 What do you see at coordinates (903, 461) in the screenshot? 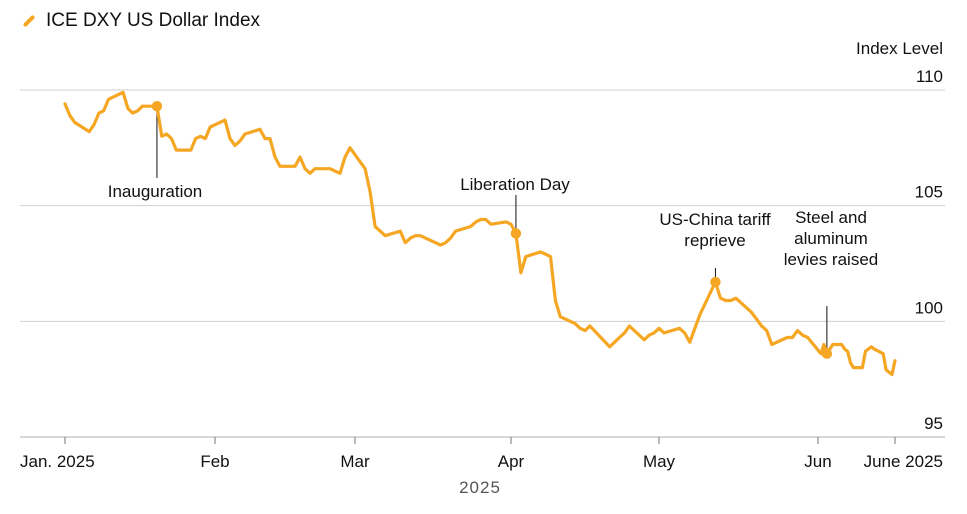
I see `x-tick-label: June 2025` at bounding box center [903, 461].